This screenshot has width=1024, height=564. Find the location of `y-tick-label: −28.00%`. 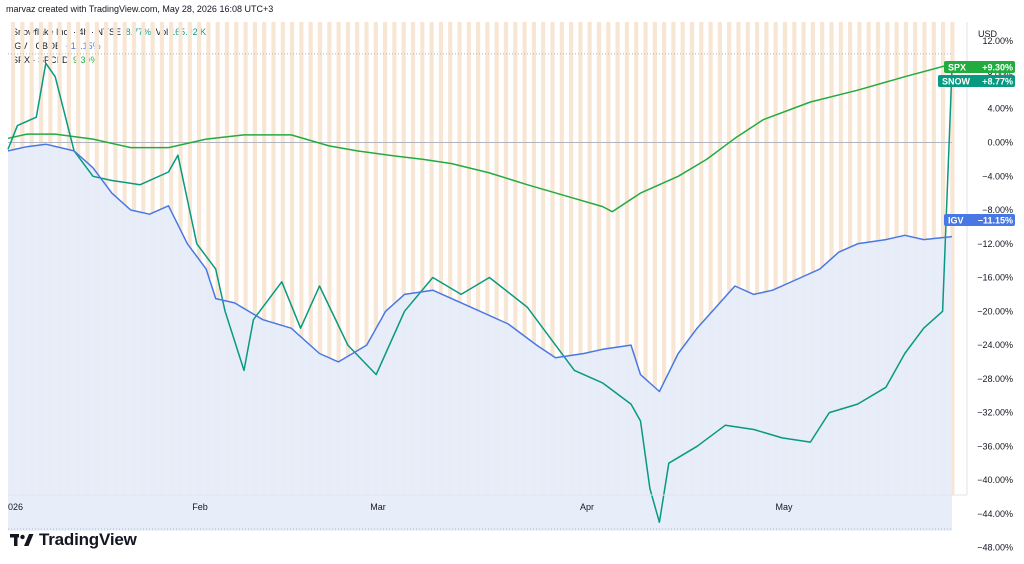

y-tick-label: −28.00% is located at coordinates (995, 379).